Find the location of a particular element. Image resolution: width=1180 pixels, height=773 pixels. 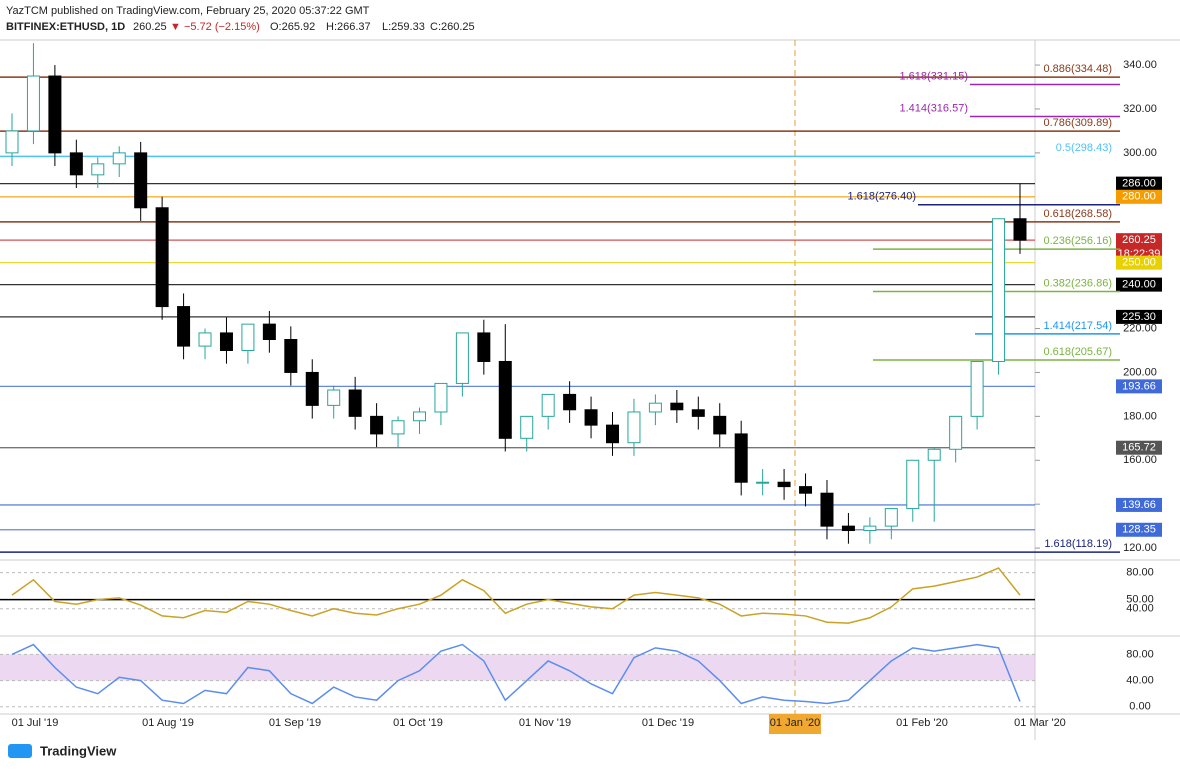

y-tick-label: 320.00 is located at coordinates (1140, 109).